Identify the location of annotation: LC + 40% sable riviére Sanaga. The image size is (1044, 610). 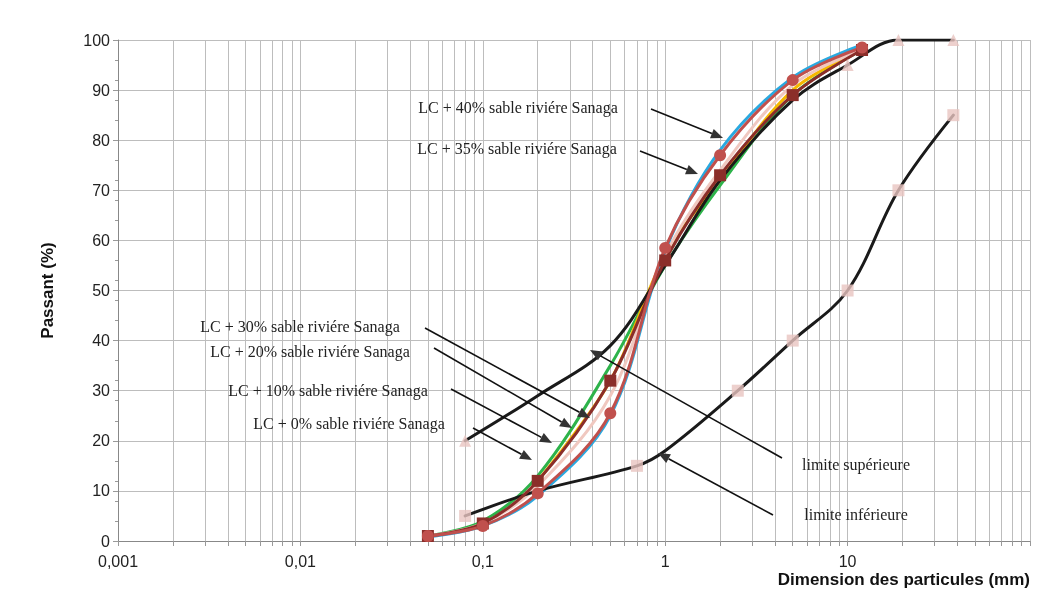
(518, 107).